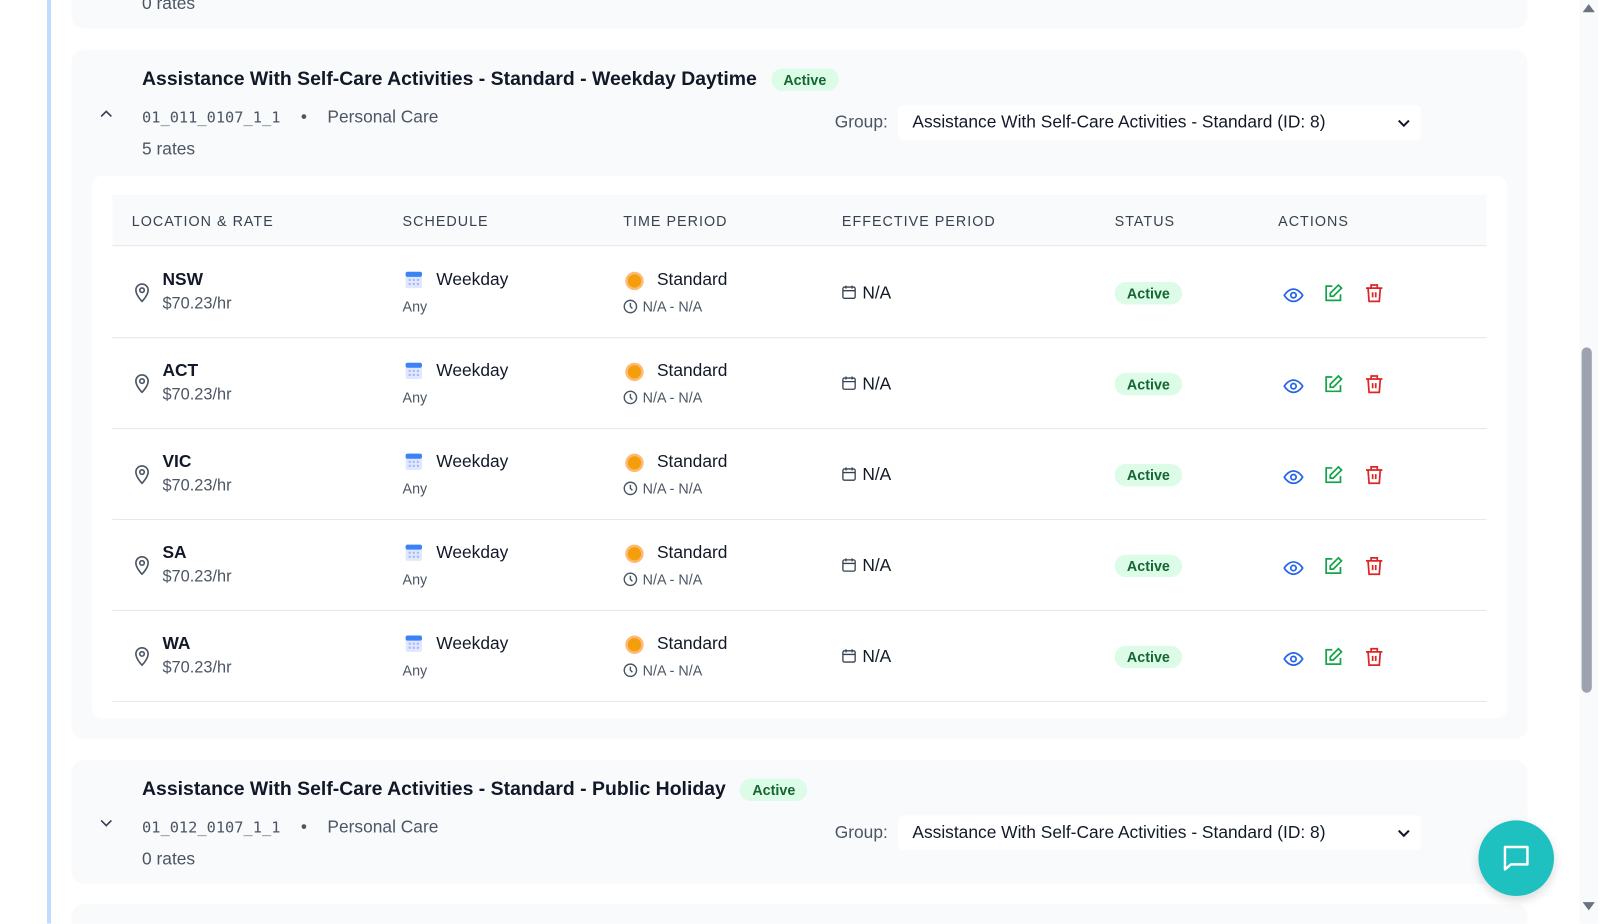  I want to click on scroll-up-arrow-icon, so click(1588, 8).